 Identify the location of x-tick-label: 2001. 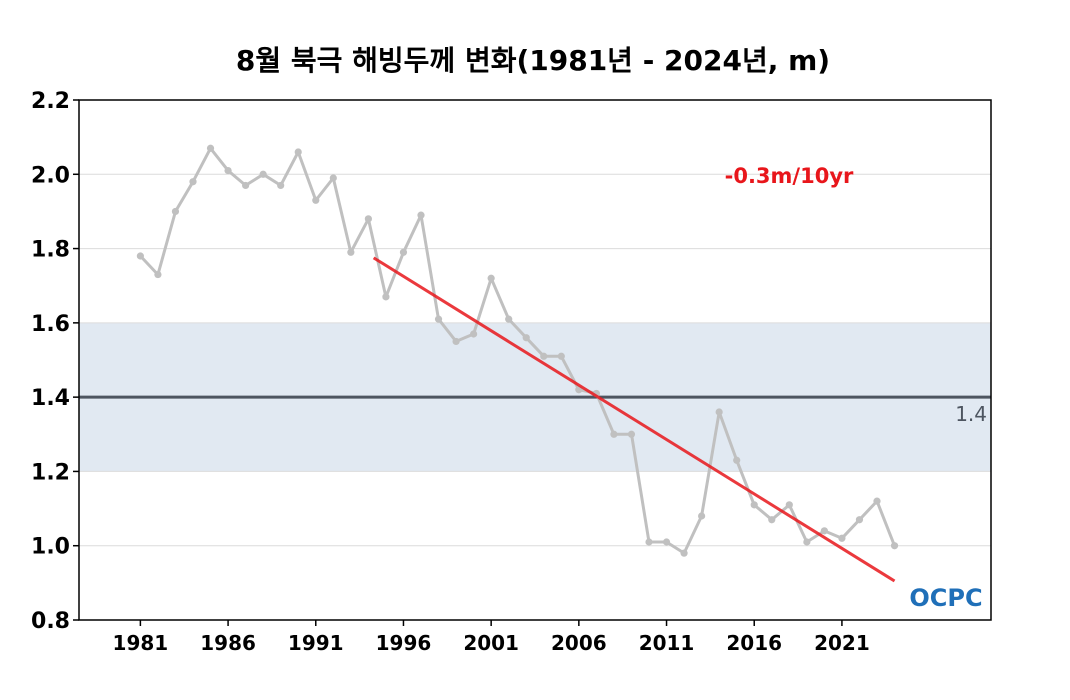
(491, 643).